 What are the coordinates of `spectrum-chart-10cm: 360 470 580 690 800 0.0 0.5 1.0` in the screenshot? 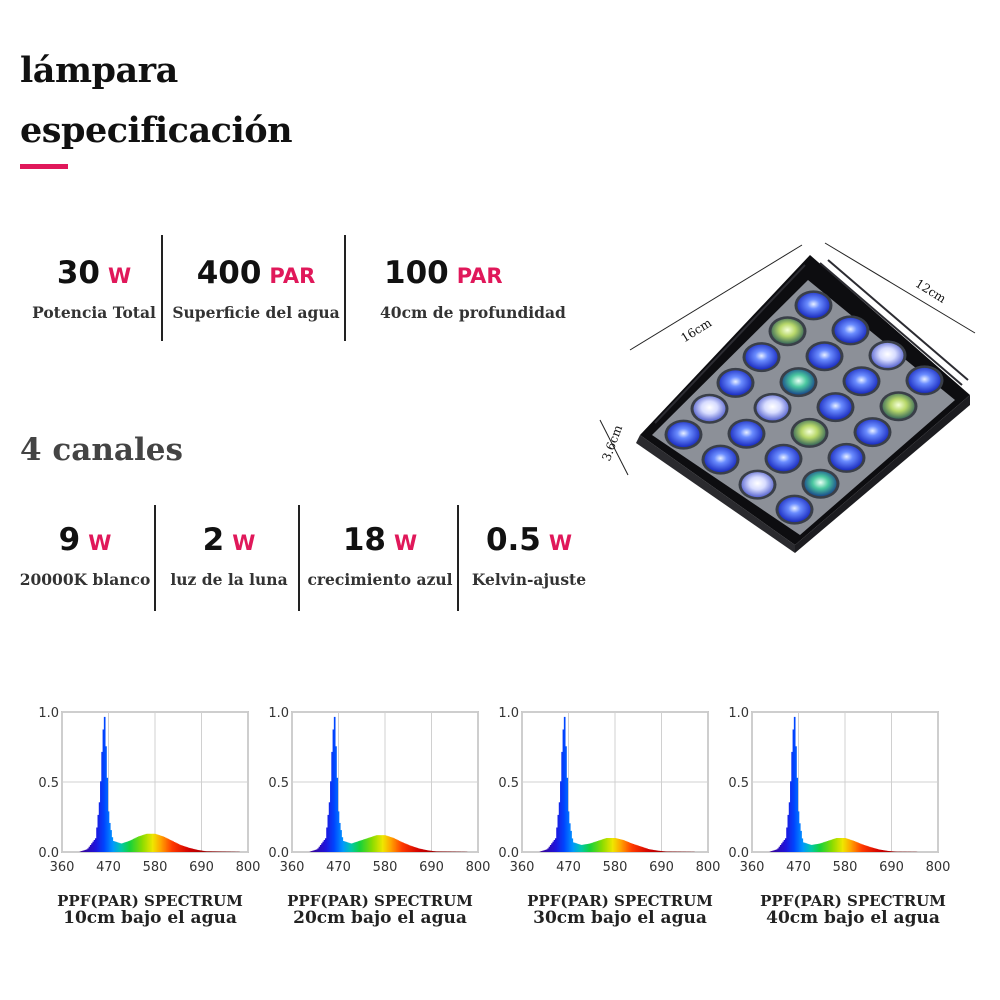 It's located at (136, 792).